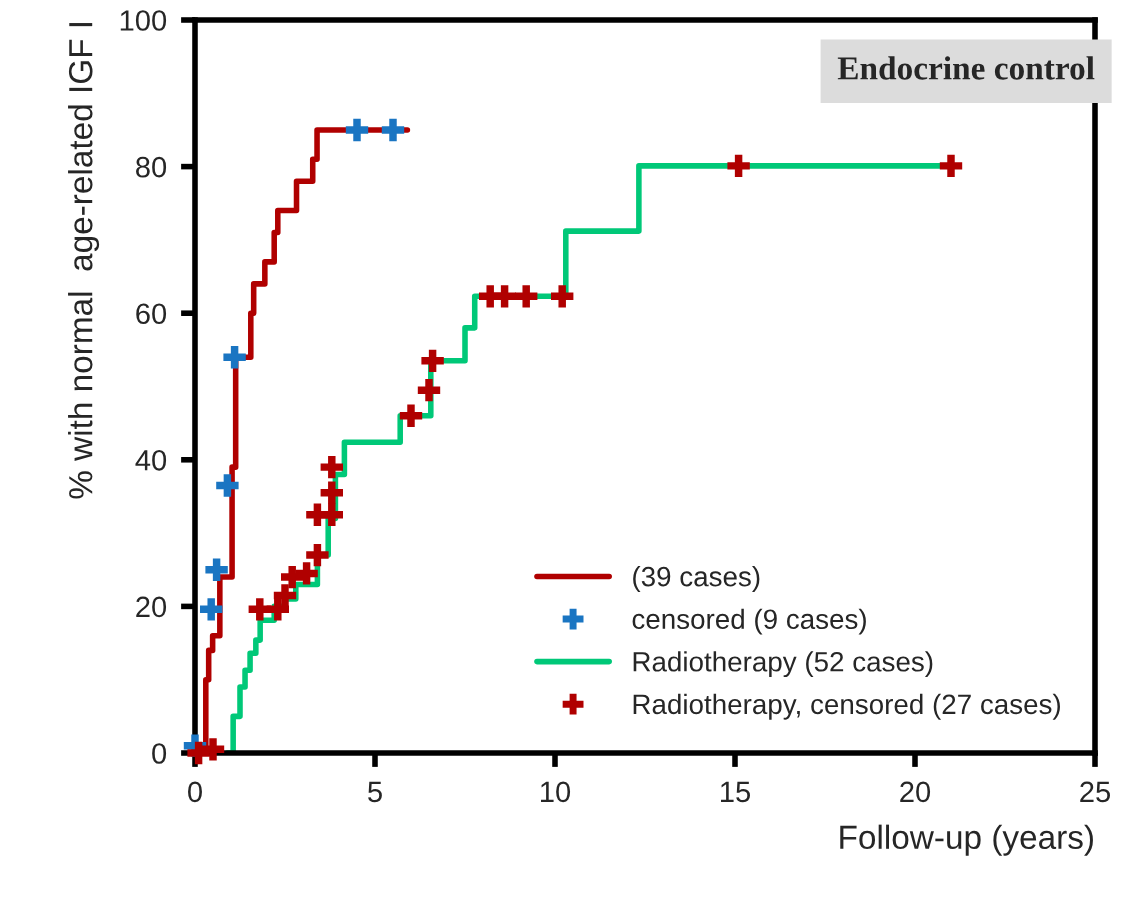 The height and width of the screenshot is (905, 1130). I want to click on y-tick-label: 40, so click(151, 460).